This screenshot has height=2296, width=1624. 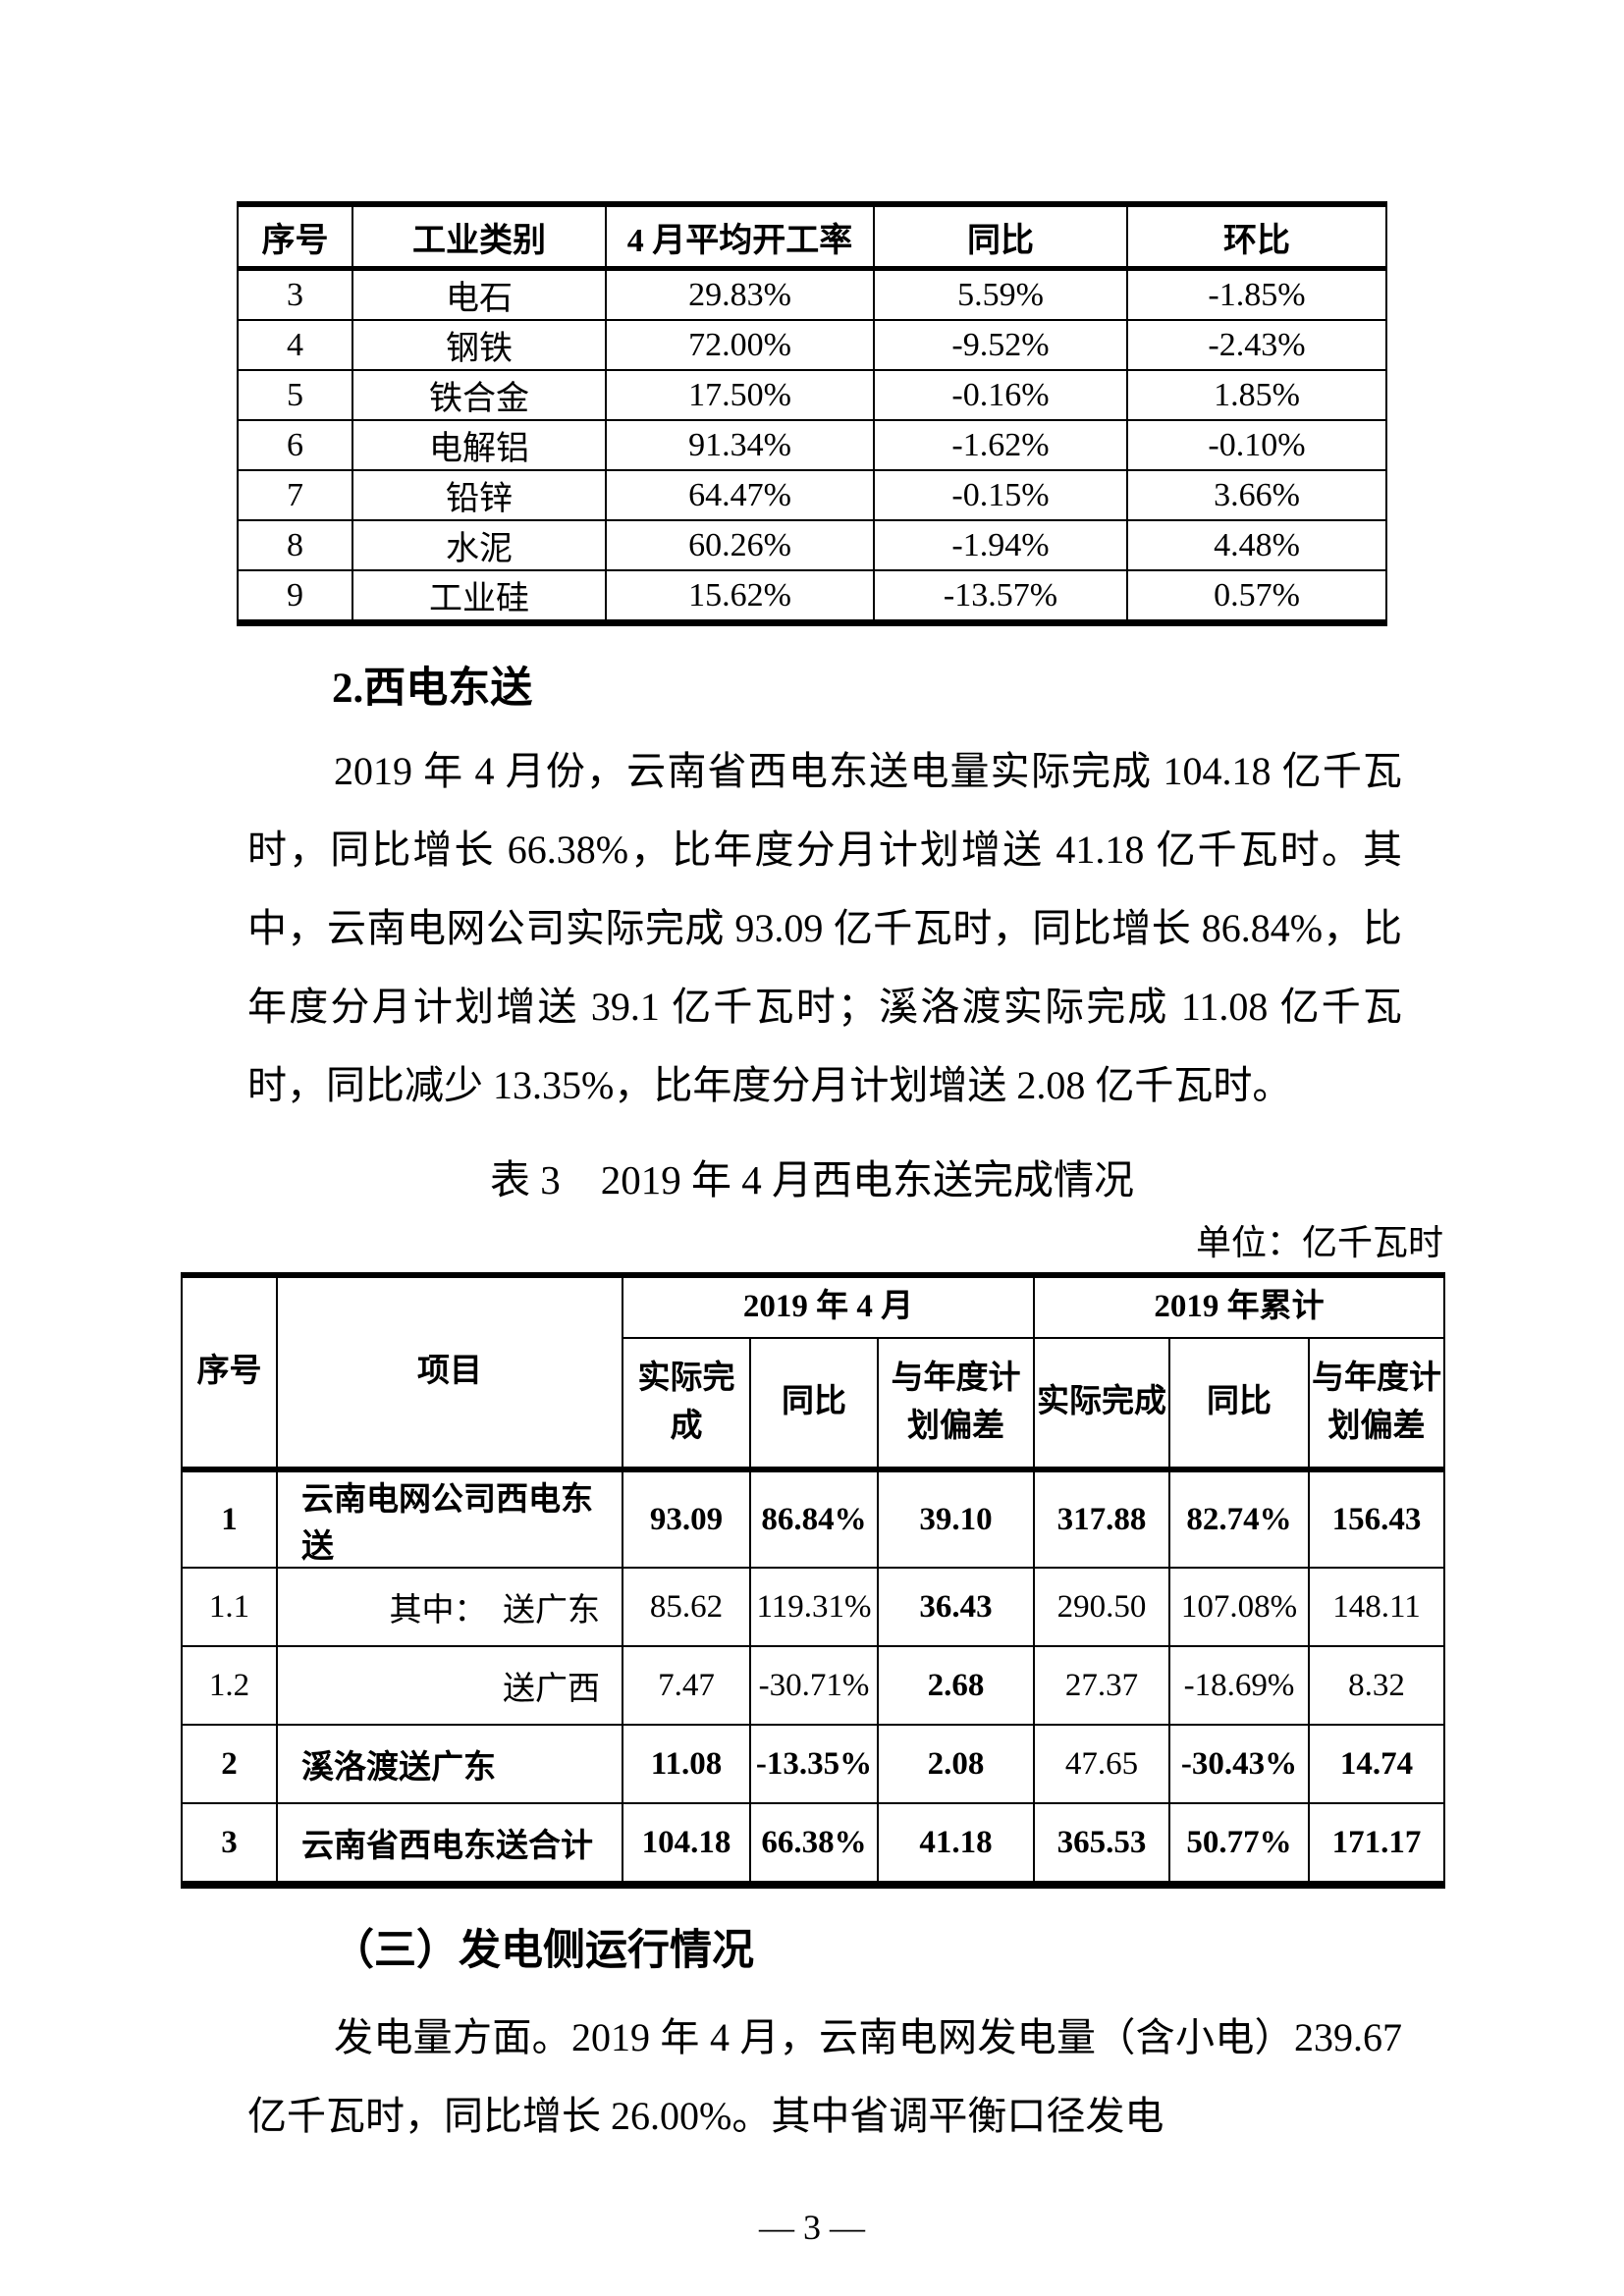 I want to click on section-heading-west-east-power: 2.西电东送, so click(x=432, y=689).